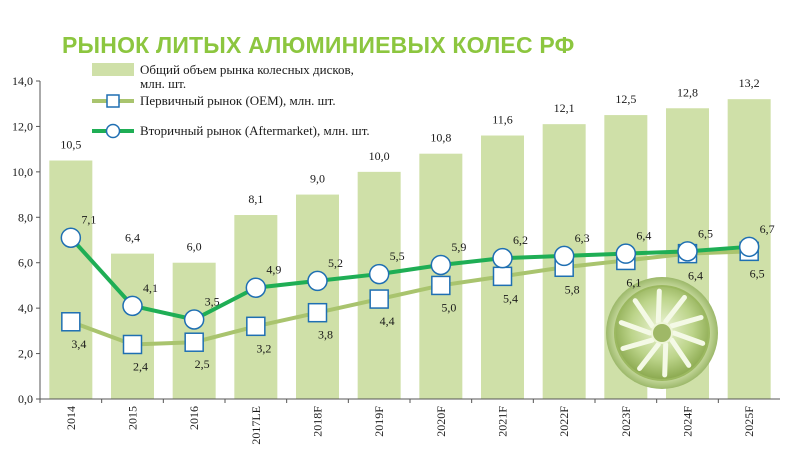 The height and width of the screenshot is (475, 788). I want to click on x-tick-label-2016: 2016, so click(194, 418).